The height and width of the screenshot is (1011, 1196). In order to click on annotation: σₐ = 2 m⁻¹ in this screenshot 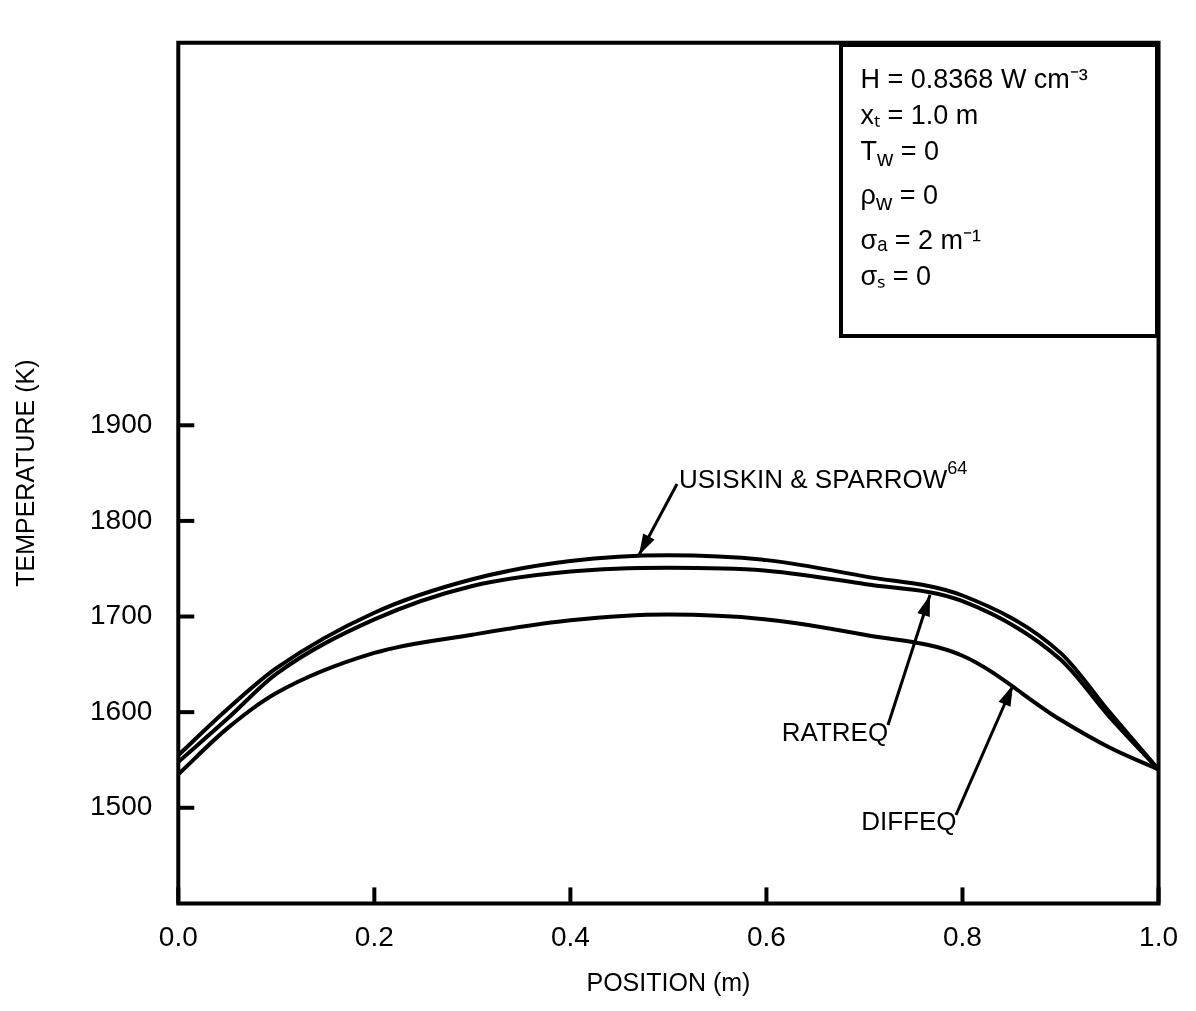, I will do `click(921, 240)`.